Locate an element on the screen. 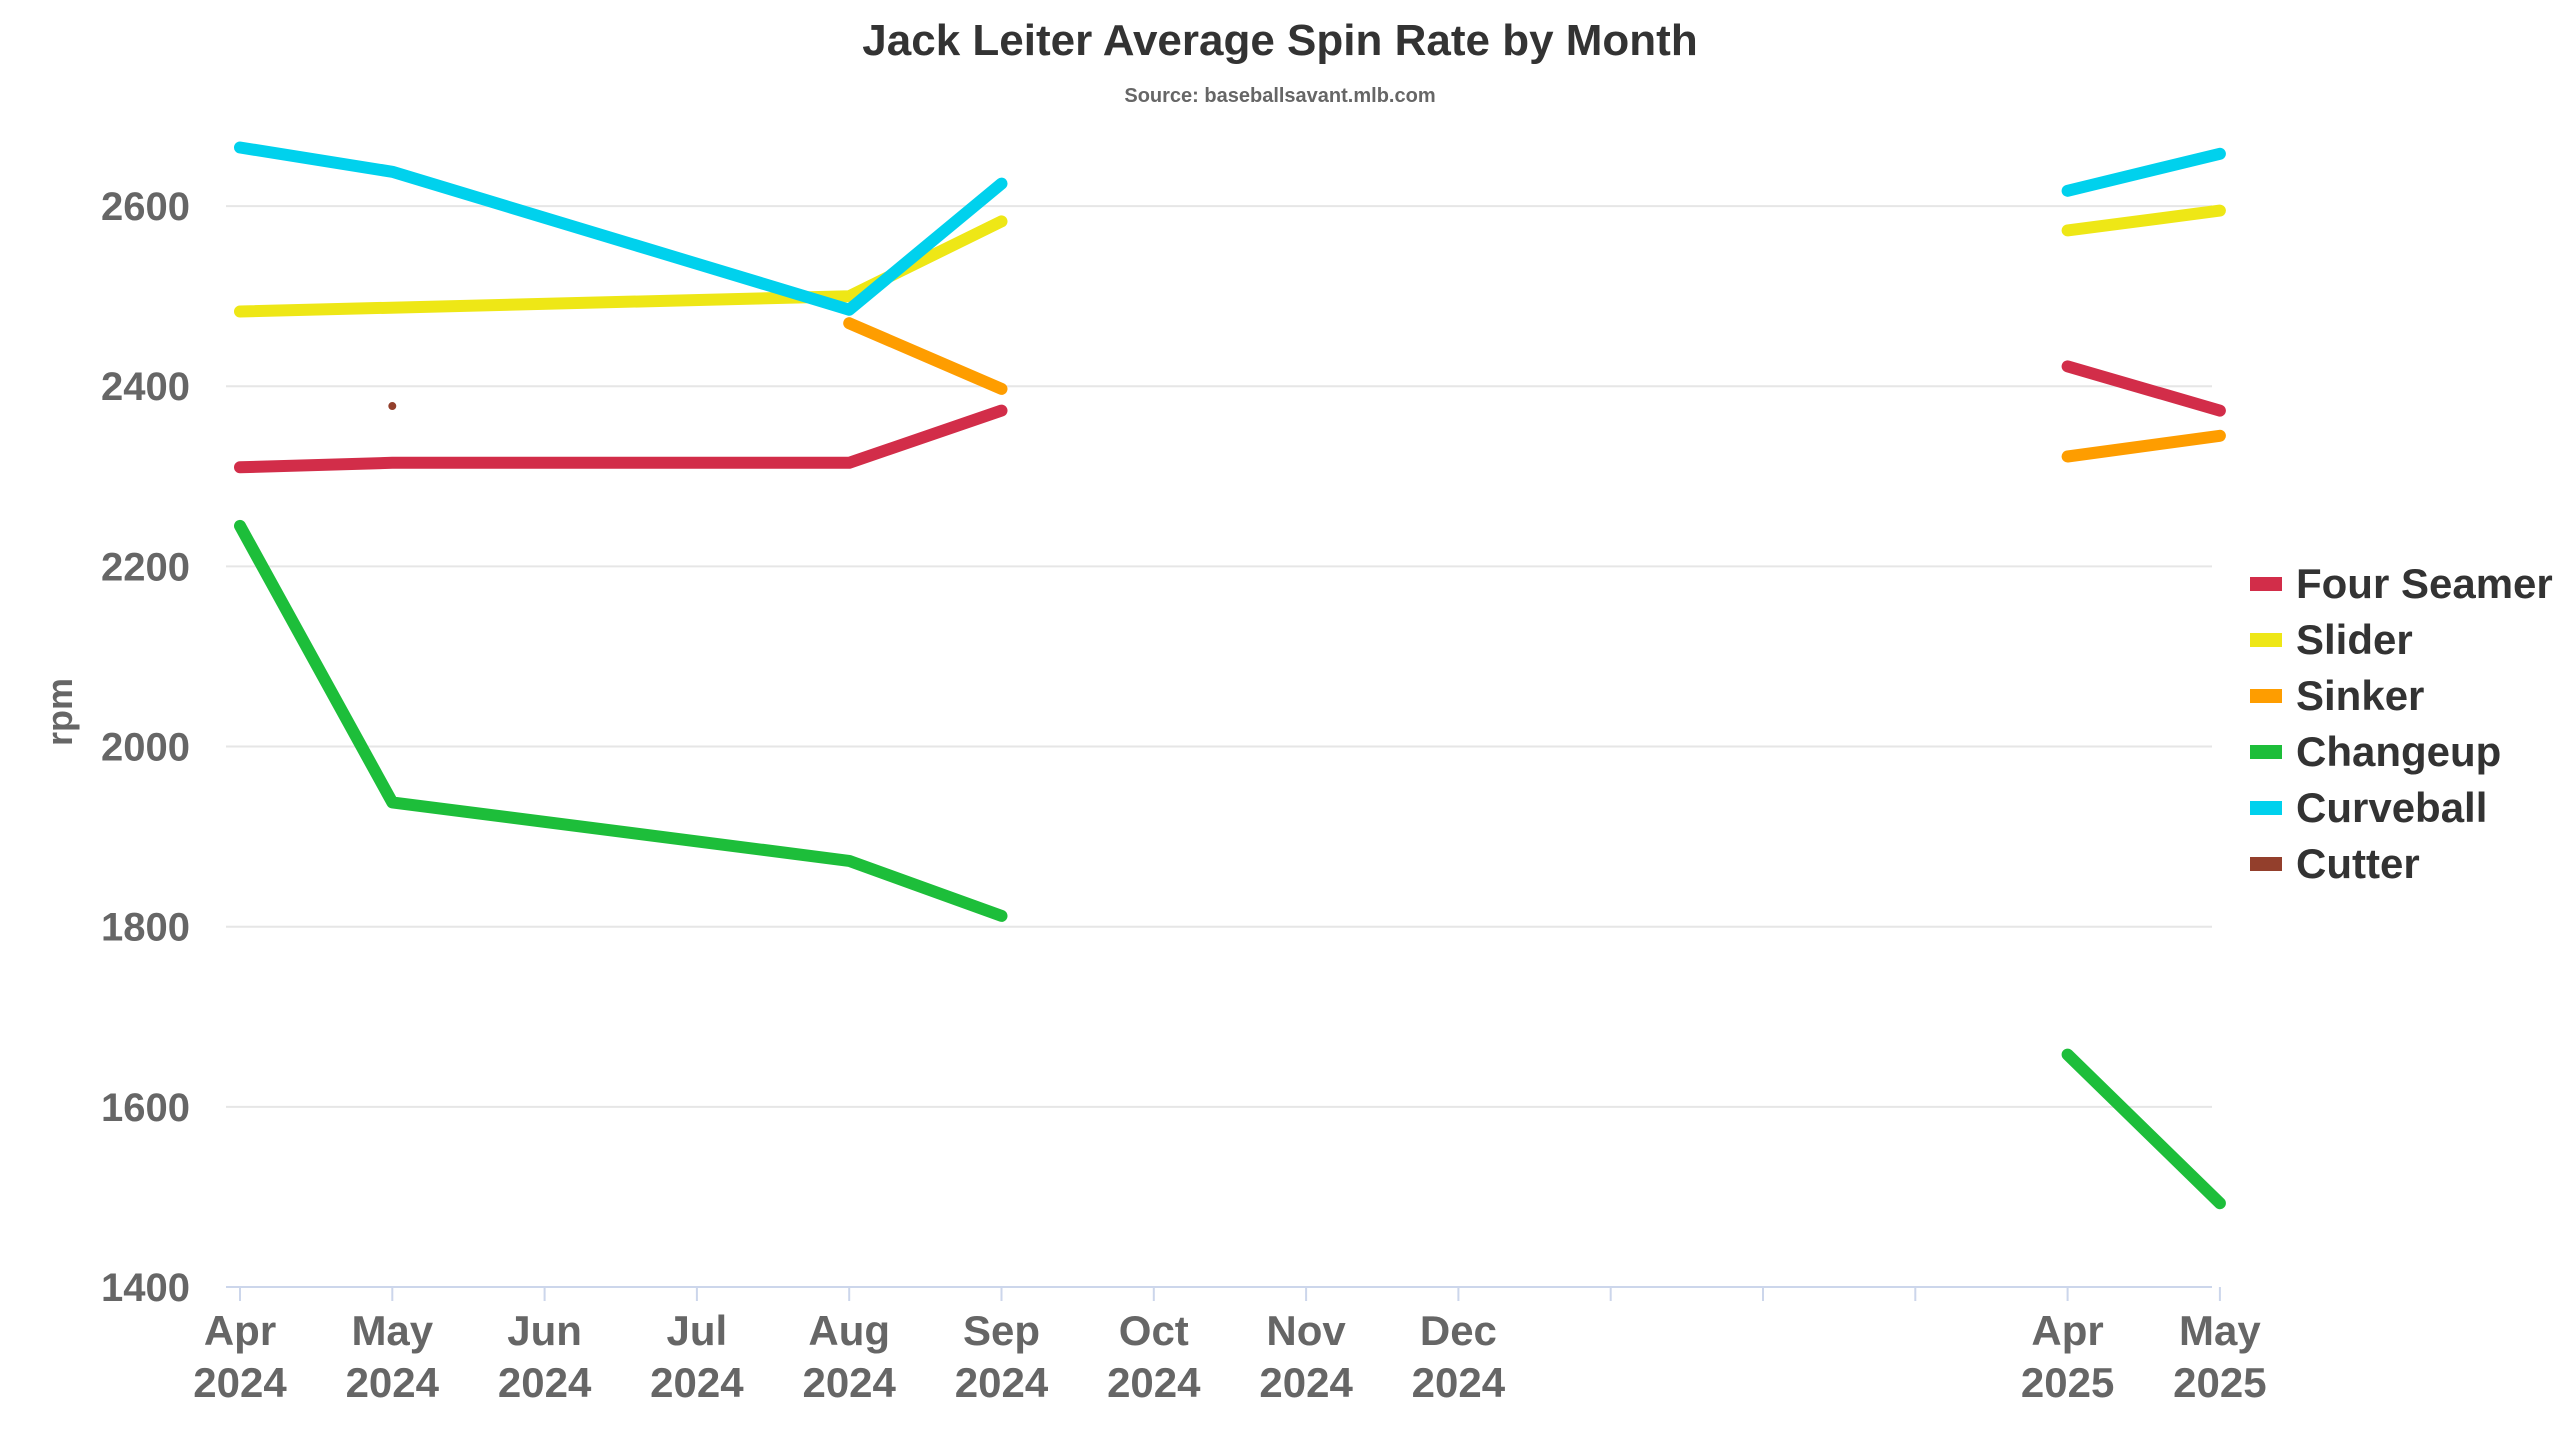  y-tick-label: 2400 is located at coordinates (145, 387).